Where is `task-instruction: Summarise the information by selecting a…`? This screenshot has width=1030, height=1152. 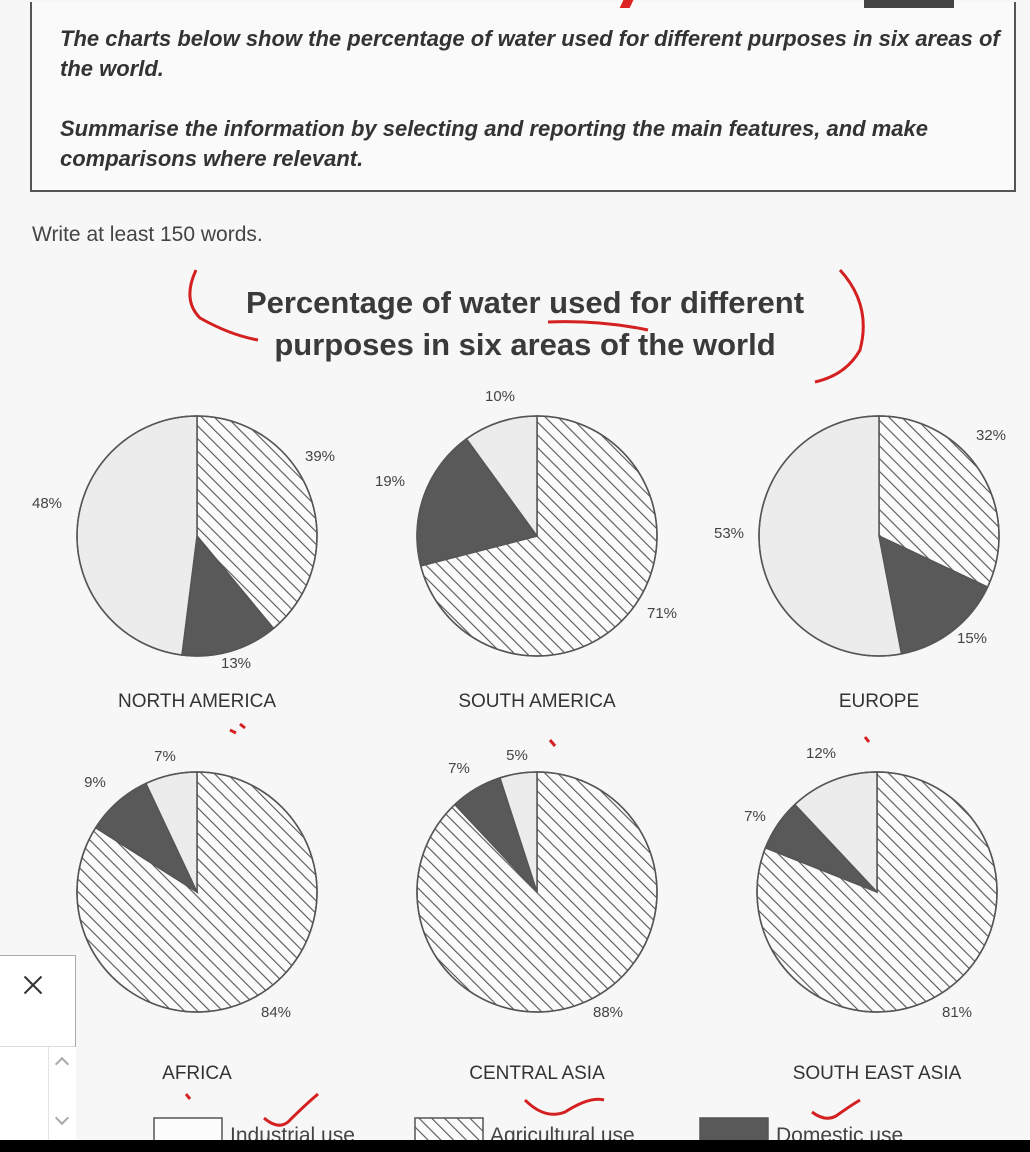
task-instruction: Summarise the information by selecting a… is located at coordinates (494, 143).